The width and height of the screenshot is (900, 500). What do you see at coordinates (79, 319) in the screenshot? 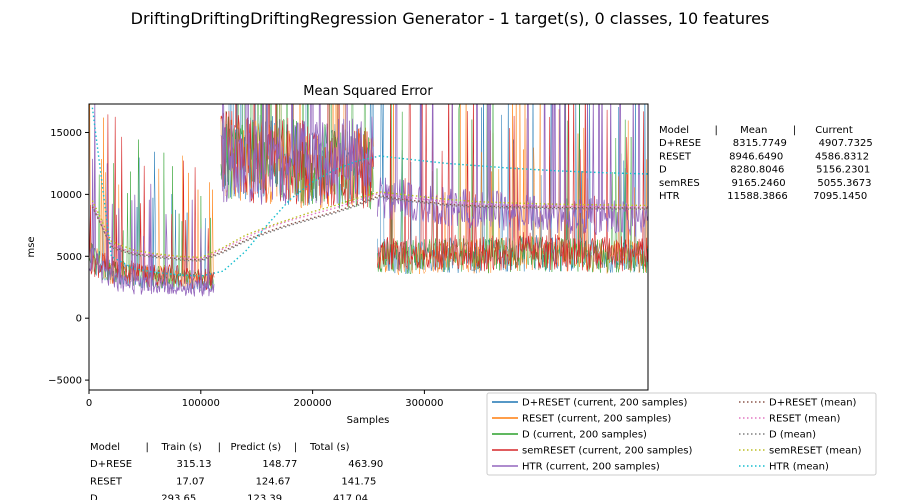
I see `y-tick-label: 0` at bounding box center [79, 319].